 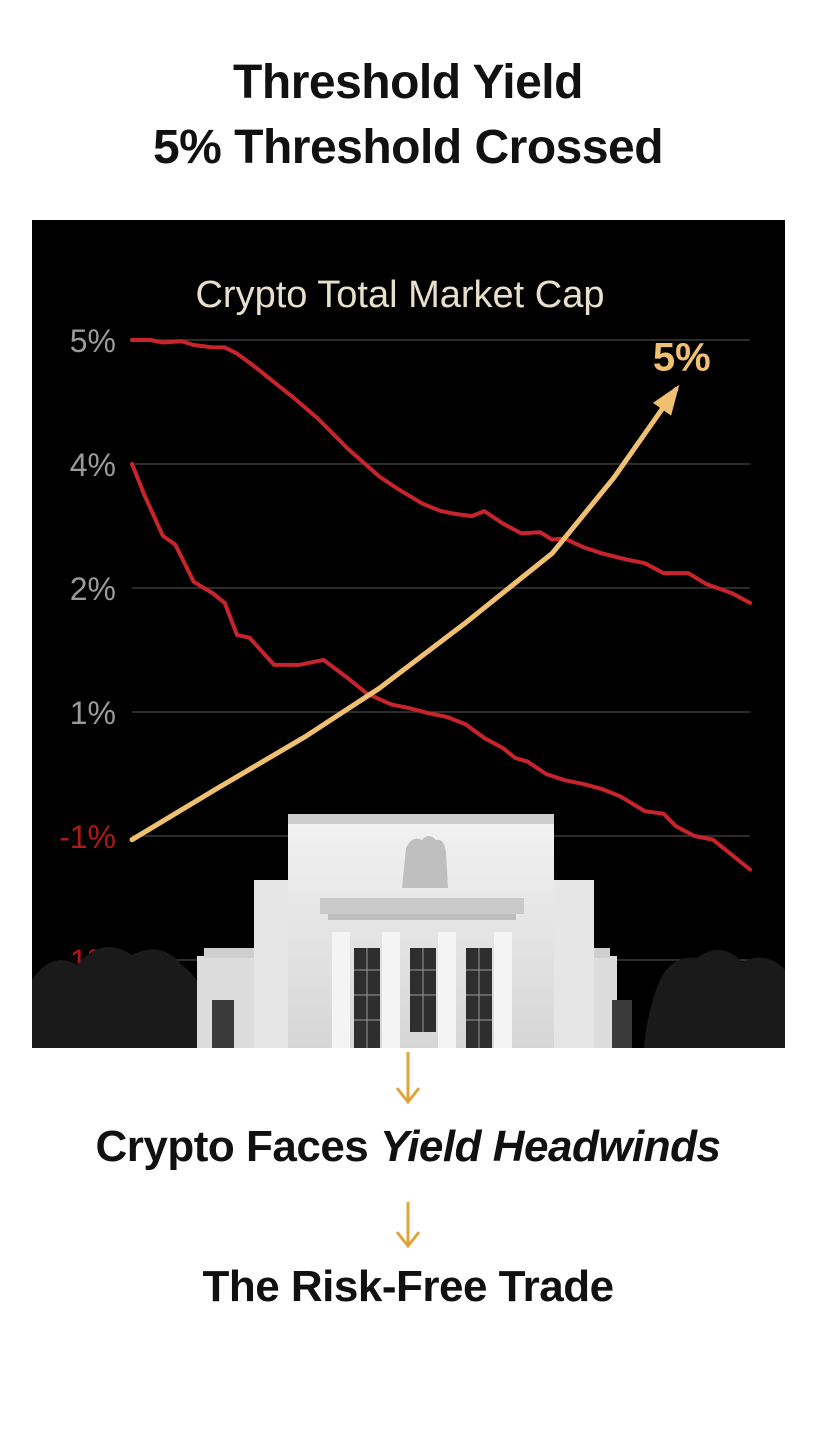 I want to click on caption-emphasis-text: Yield Headwinds, so click(x=550, y=1146).